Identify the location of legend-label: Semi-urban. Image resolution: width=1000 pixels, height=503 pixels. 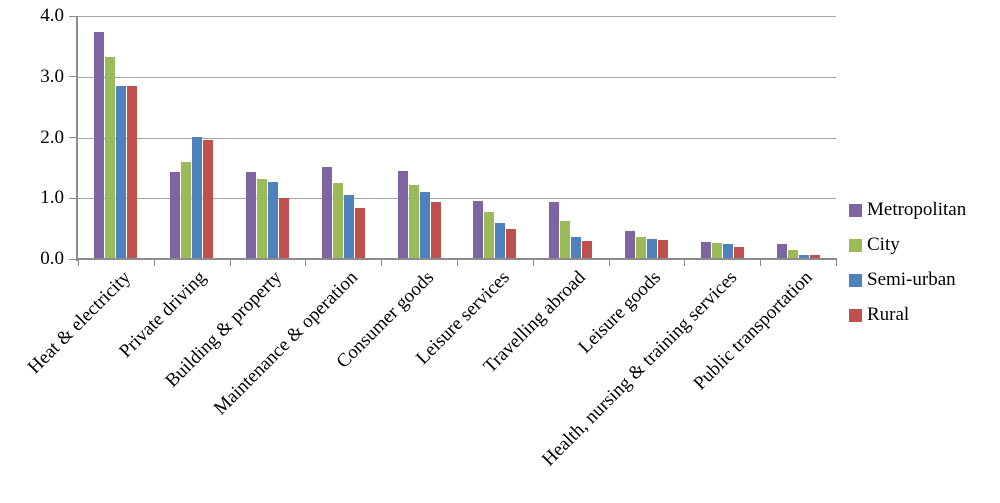
(911, 279).